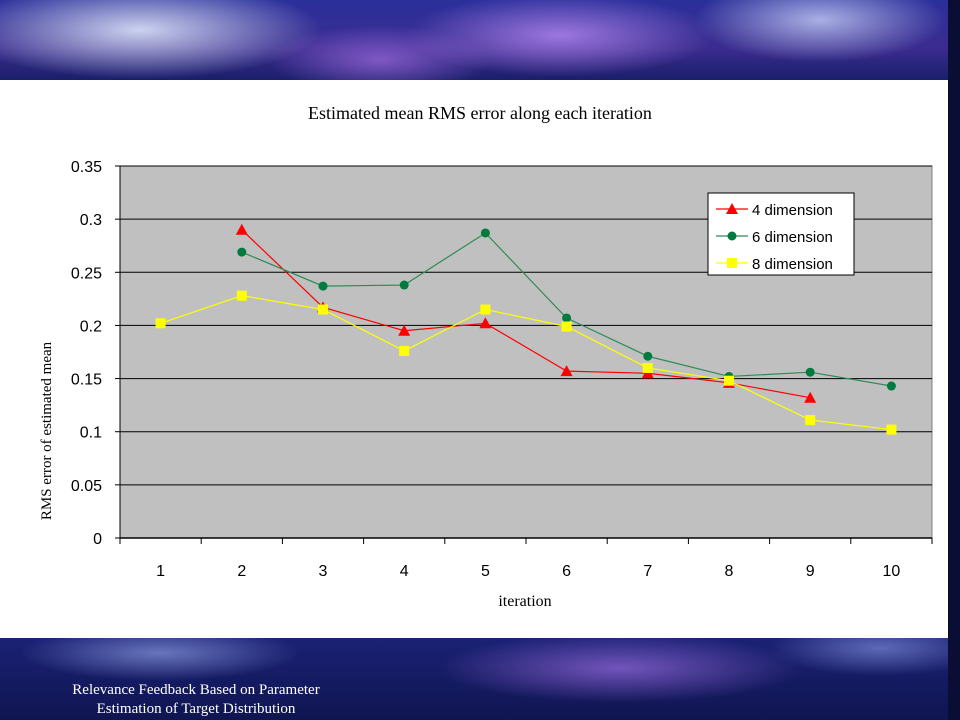  I want to click on y-tick-label: 0.2, so click(91, 326).